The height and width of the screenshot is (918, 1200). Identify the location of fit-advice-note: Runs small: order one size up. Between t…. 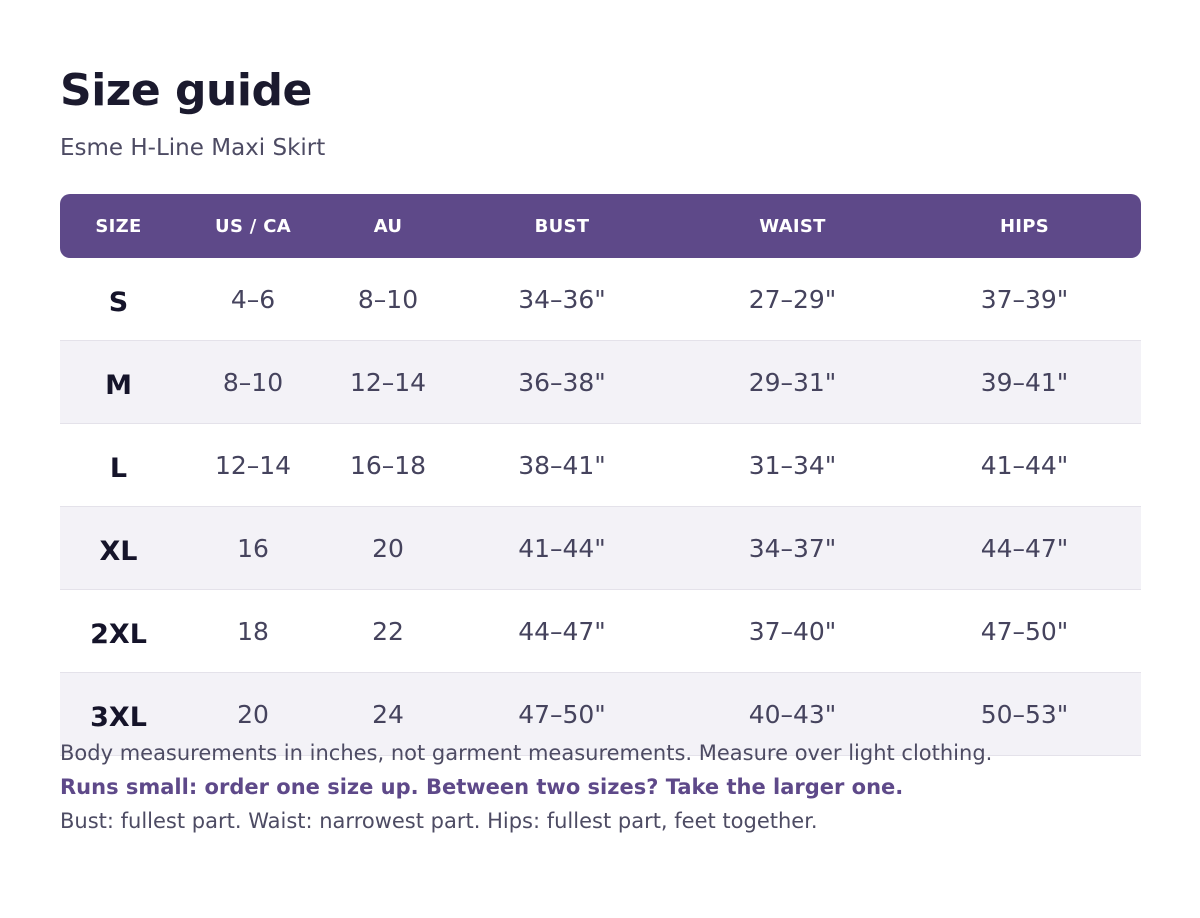
(482, 787).